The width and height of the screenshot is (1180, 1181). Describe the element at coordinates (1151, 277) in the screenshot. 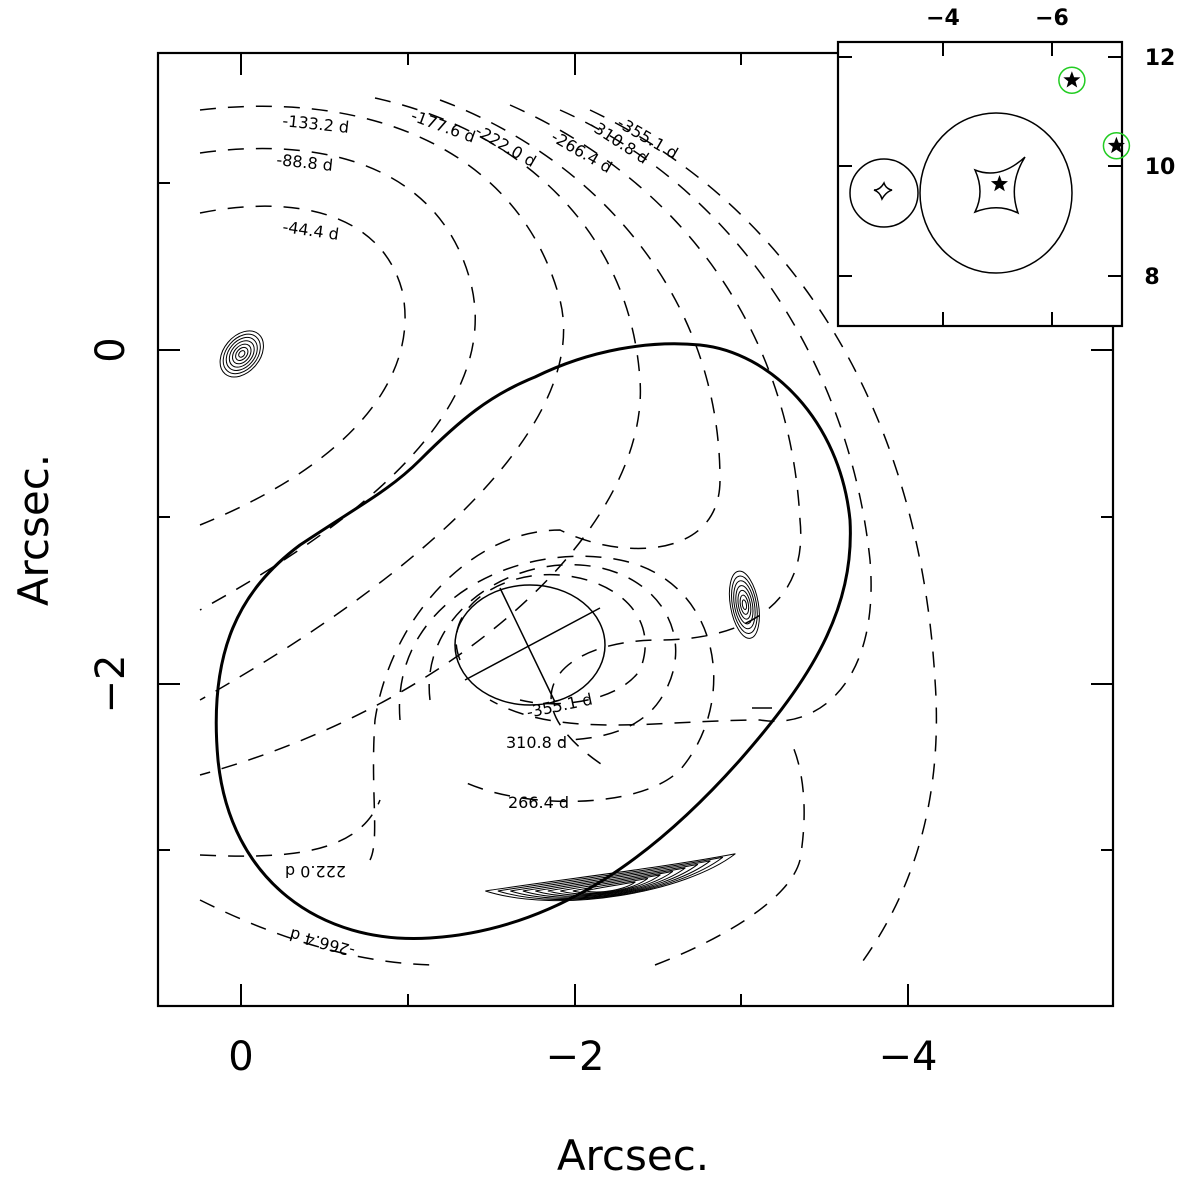

I see `inset-y-tick-label-0: 8` at that location.